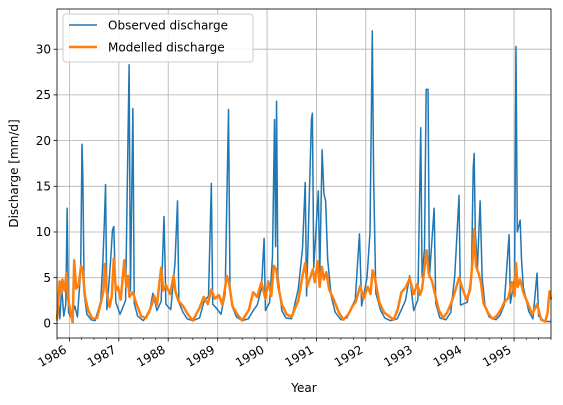  What do you see at coordinates (14, 173) in the screenshot?
I see `y-axis-title: Discharge [mm/d]` at bounding box center [14, 173].